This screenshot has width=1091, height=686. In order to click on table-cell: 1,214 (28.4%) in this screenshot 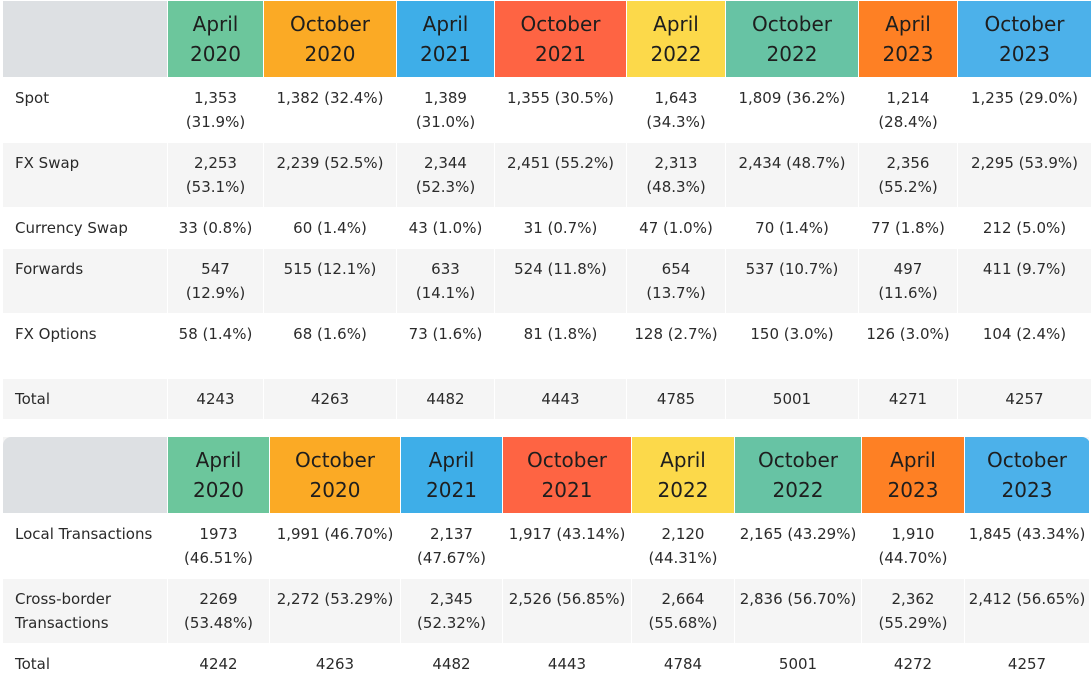, I will do `click(908, 110)`.